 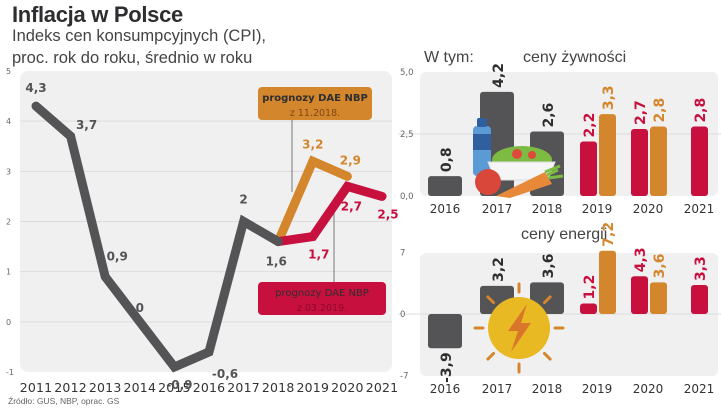 I want to click on annotation-date: z 11.2018., so click(x=315, y=113).